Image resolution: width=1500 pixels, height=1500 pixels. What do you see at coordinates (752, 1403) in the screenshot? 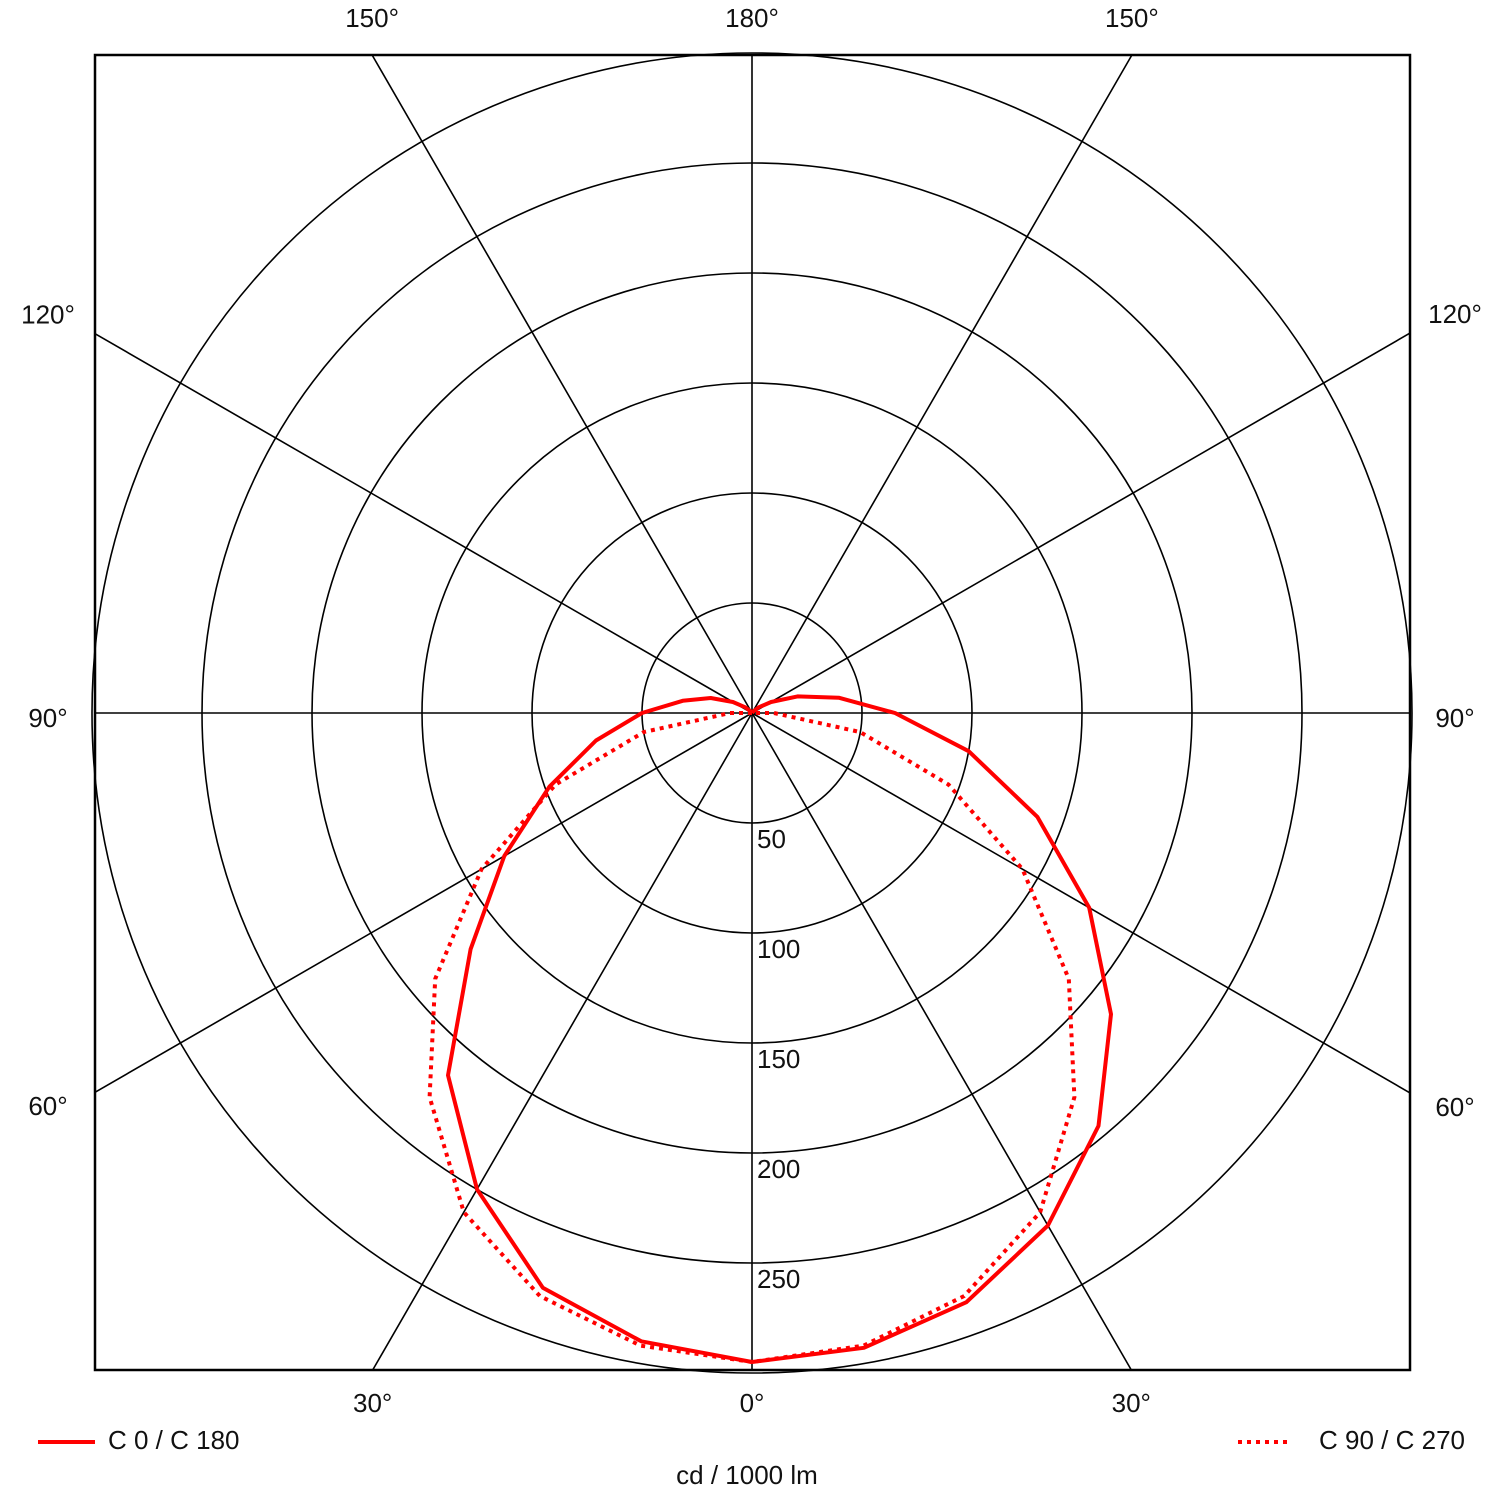
I see `angle-label: 0°` at bounding box center [752, 1403].